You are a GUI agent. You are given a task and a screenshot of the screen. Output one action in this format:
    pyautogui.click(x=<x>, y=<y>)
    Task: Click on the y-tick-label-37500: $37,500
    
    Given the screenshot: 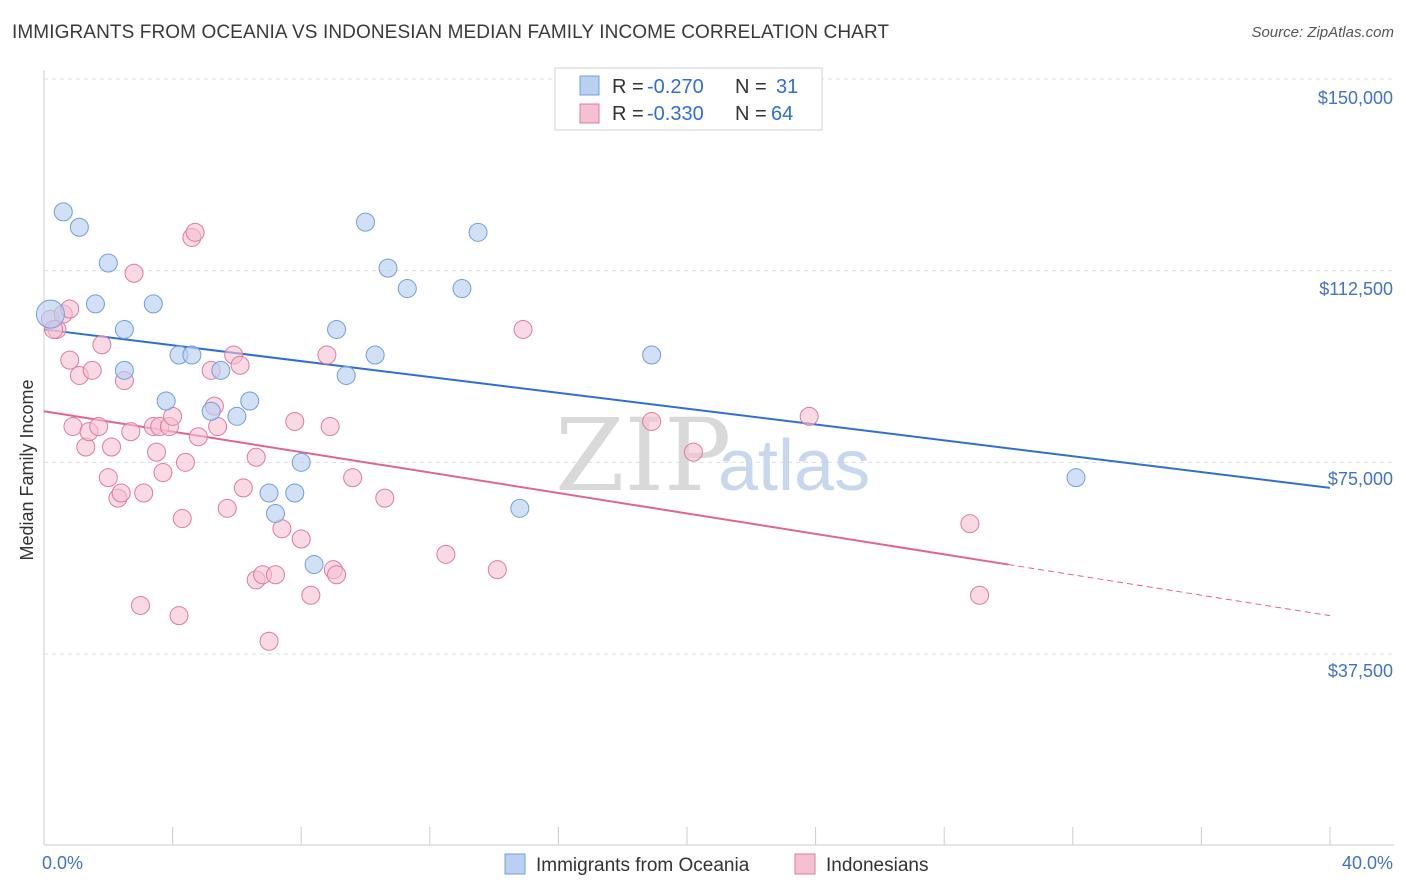 What is the action you would take?
    pyautogui.click(x=1360, y=671)
    